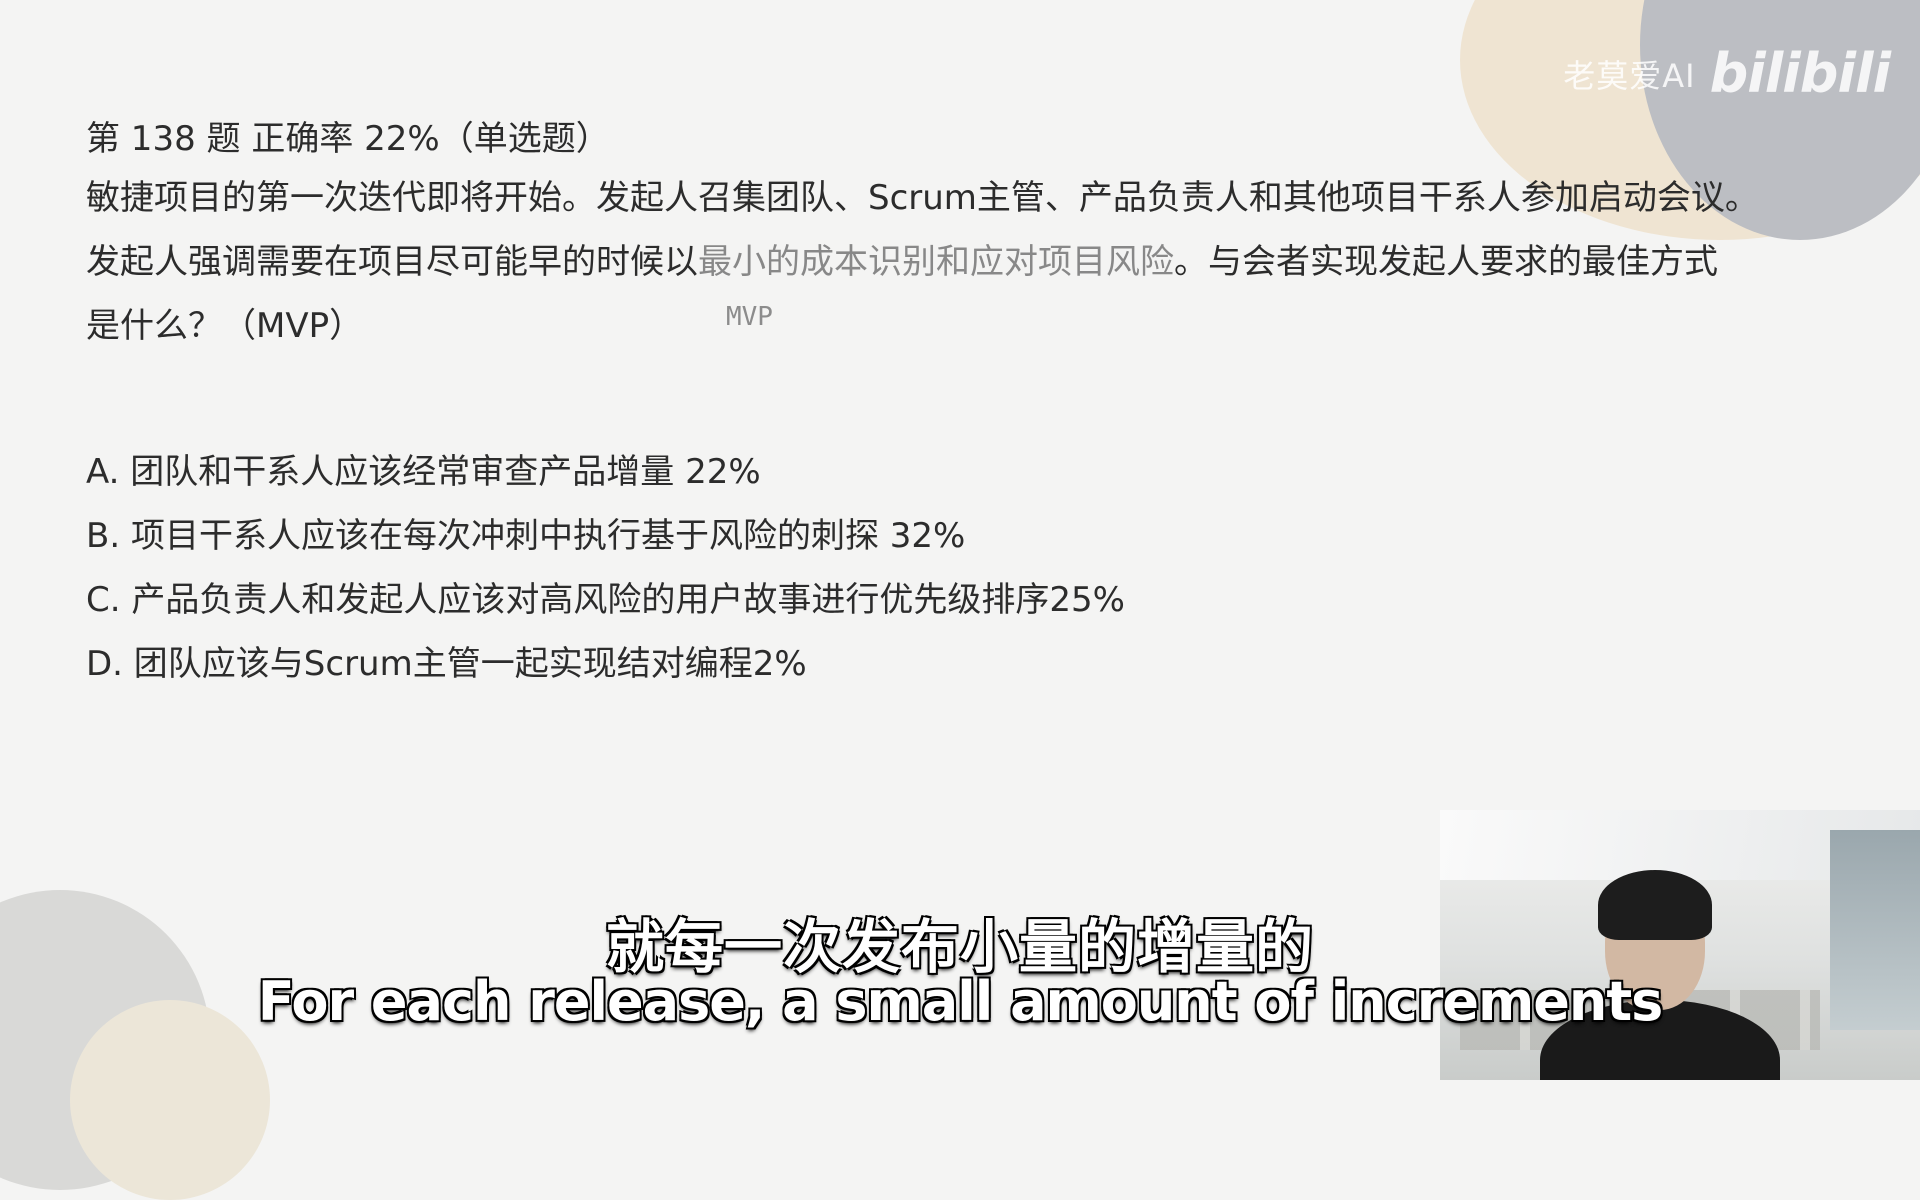 The image size is (1920, 1200). I want to click on presenter-hair, so click(1655, 905).